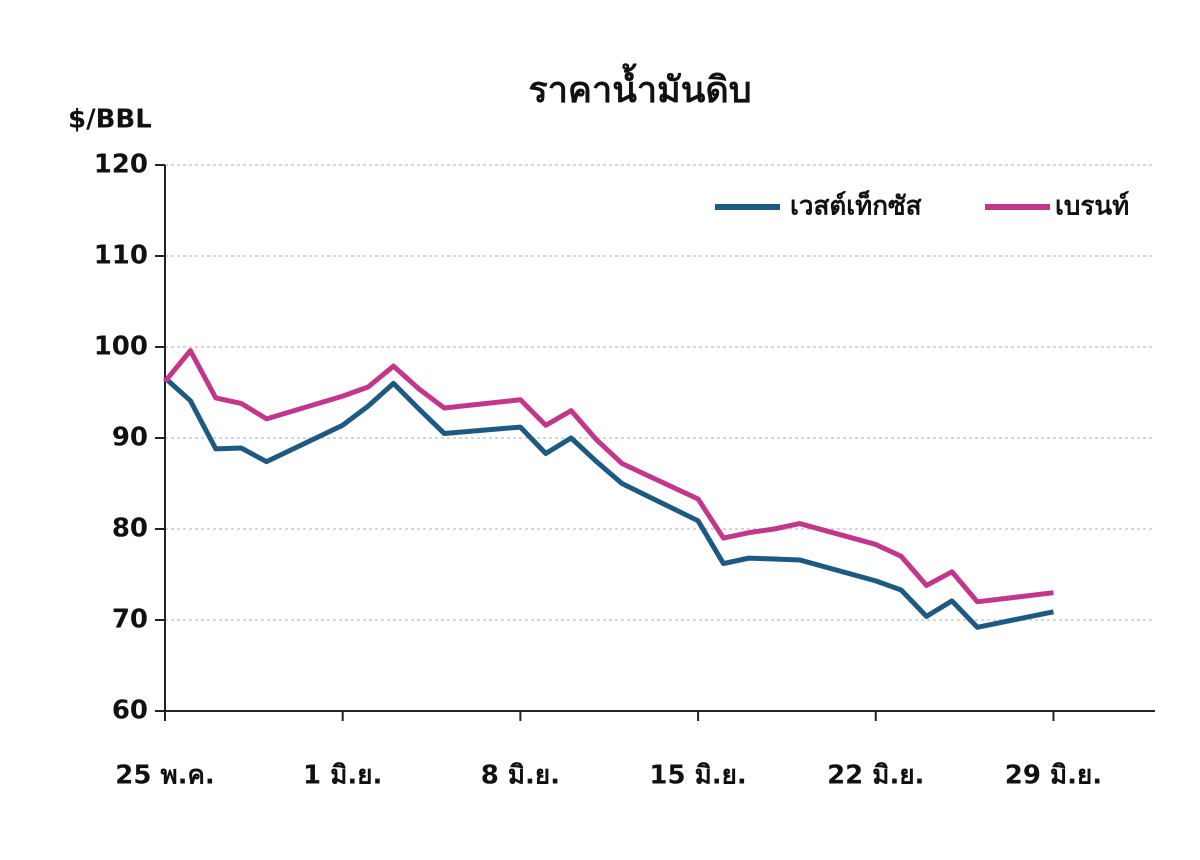  What do you see at coordinates (165, 776) in the screenshot?
I see `x-tick-label: 25 พ.ค.` at bounding box center [165, 776].